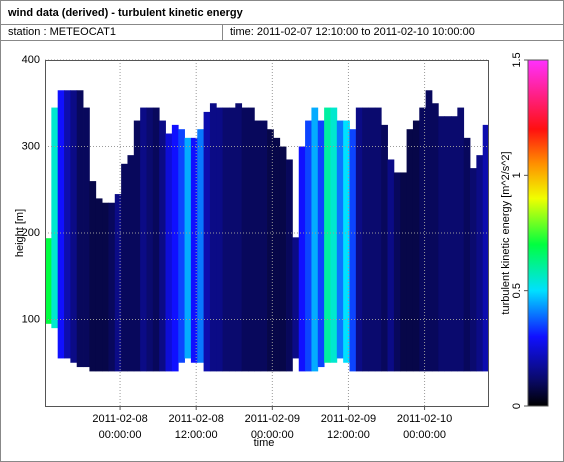 Image resolution: width=564 pixels, height=462 pixels. What do you see at coordinates (348, 427) in the screenshot?
I see `x-tick-label: 2011-02-09 12:00:00` at bounding box center [348, 427].